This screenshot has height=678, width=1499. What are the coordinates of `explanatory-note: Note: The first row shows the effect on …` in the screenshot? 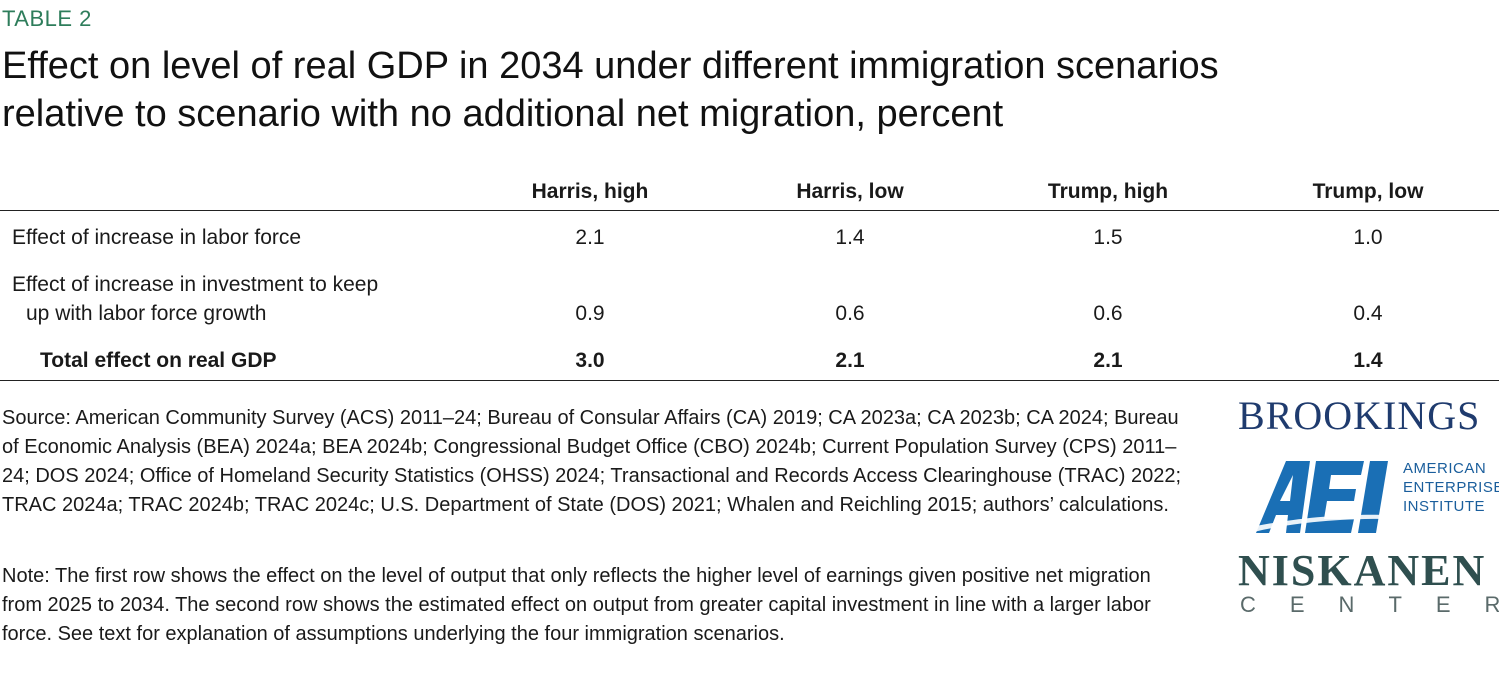 It's located at (576, 605).